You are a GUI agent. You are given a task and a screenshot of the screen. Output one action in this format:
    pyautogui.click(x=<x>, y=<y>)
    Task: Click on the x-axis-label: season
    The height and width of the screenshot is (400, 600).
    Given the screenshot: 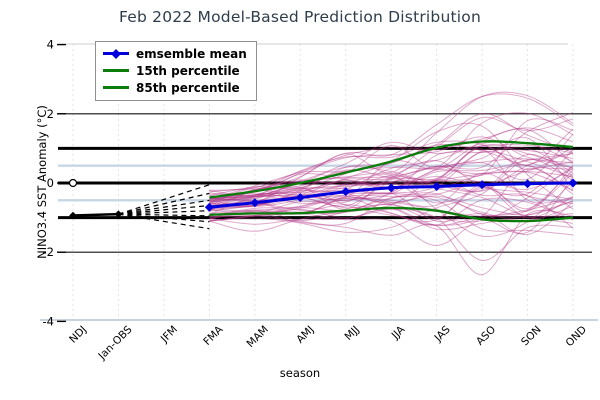 What is the action you would take?
    pyautogui.click(x=300, y=373)
    